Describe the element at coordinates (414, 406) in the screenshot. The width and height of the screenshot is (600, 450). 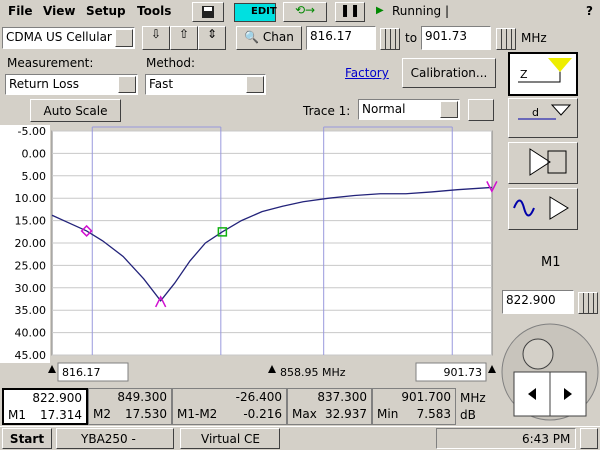
I see `readout-box: 901.700 Min 7.583` at that location.